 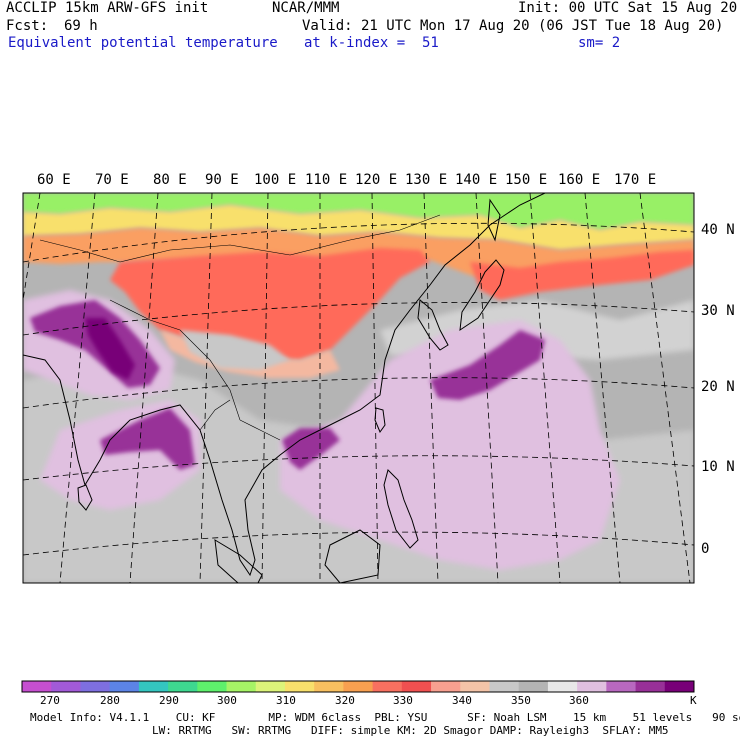 What do you see at coordinates (635, 180) in the screenshot?
I see `lon-label-170e: 170 E` at bounding box center [635, 180].